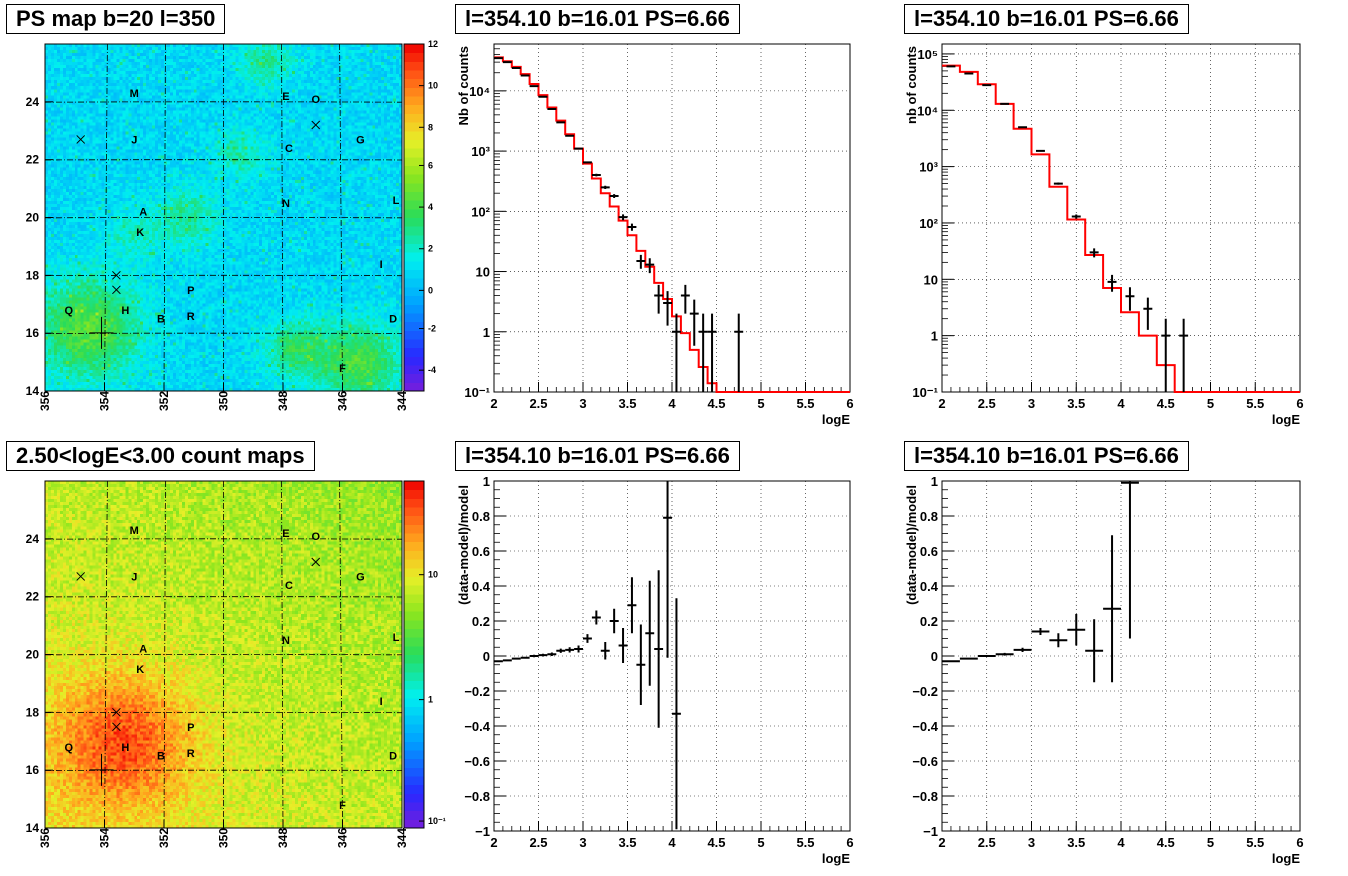 The height and width of the screenshot is (876, 1348). Describe the element at coordinates (191, 754) in the screenshot. I see `map_bottom-source-R: R` at that location.